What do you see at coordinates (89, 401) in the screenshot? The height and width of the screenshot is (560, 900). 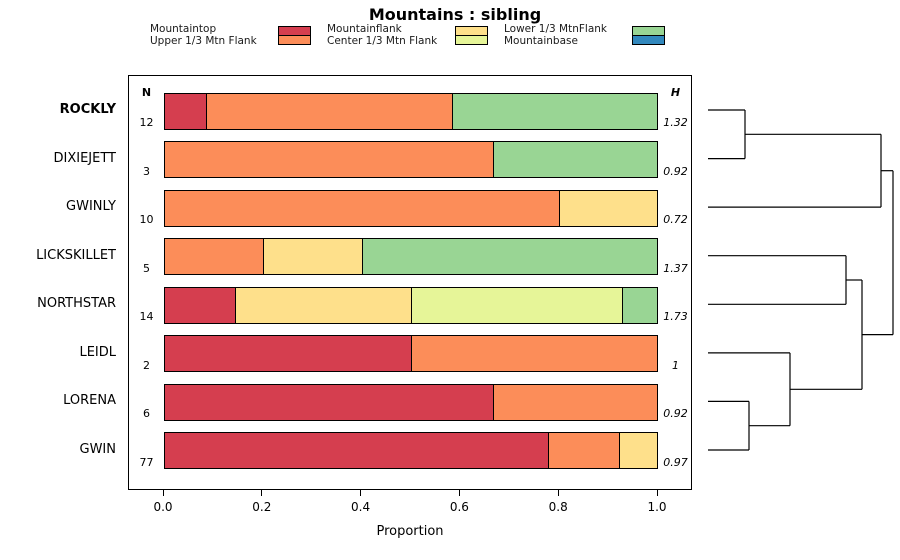 I see `row-label-lorena: LORENA` at bounding box center [89, 401].